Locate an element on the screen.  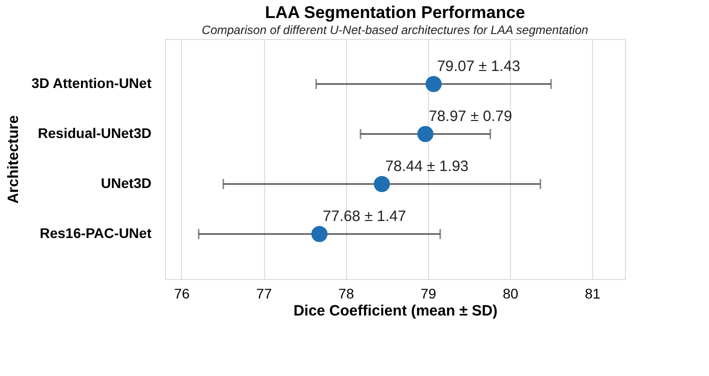
x-tick-label: 81 is located at coordinates (592, 294).